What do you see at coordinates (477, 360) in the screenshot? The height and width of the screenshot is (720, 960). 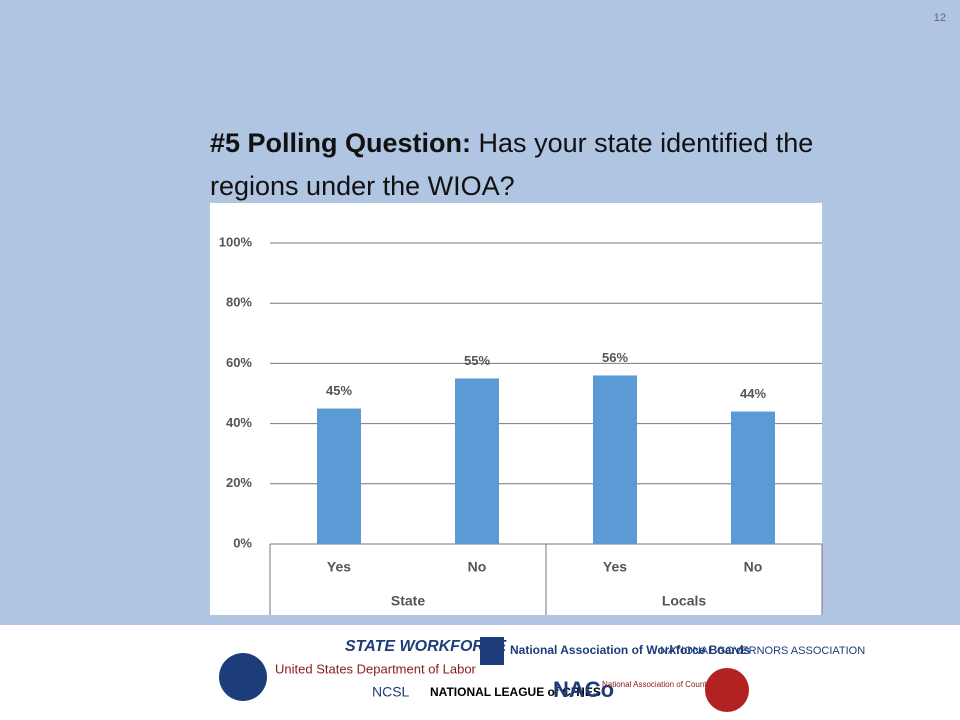 I see `value-label: 55%` at bounding box center [477, 360].